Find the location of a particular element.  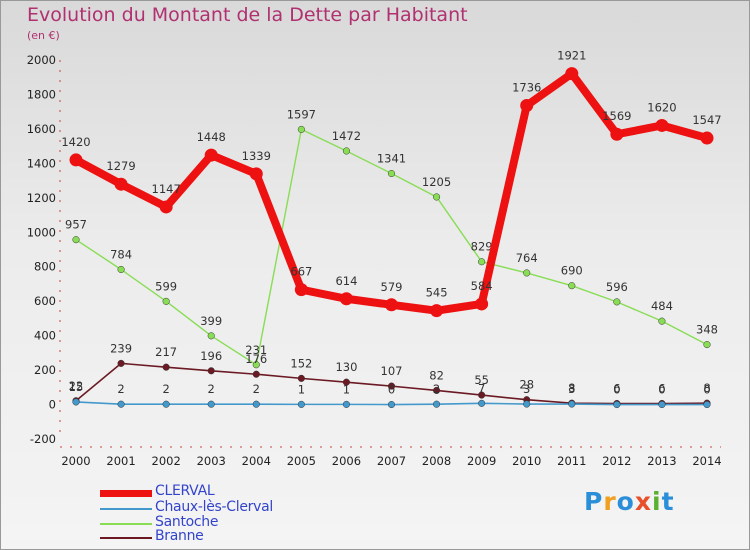

y-tick-label: 400 is located at coordinates (45, 336).